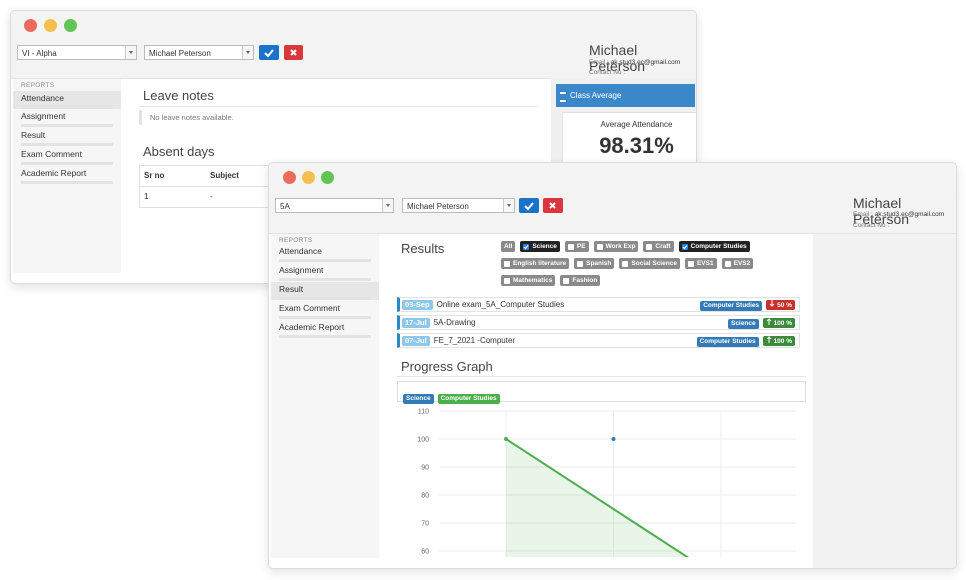 This screenshot has height=580, width=966. Describe the element at coordinates (416, 341) in the screenshot. I see `date-badge: 07-Jul` at that location.